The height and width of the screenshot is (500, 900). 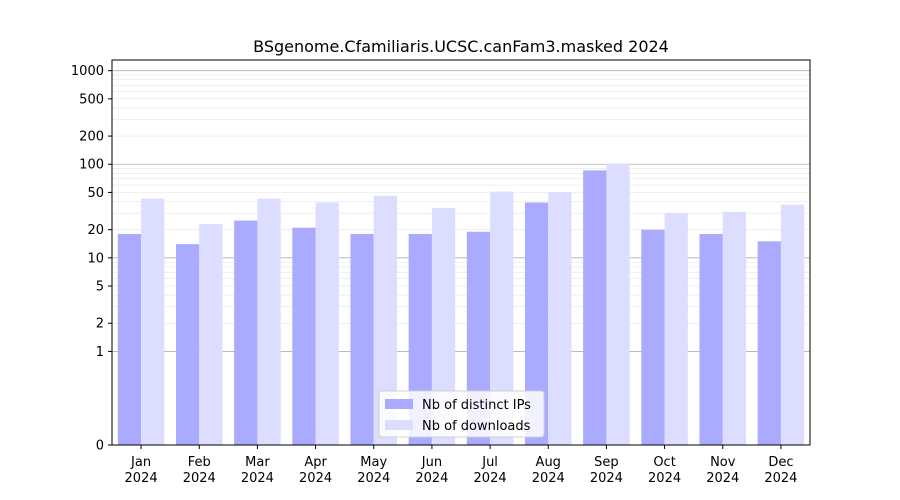 What do you see at coordinates (373, 470) in the screenshot?
I see `x-tick-label: May 2024` at bounding box center [373, 470].